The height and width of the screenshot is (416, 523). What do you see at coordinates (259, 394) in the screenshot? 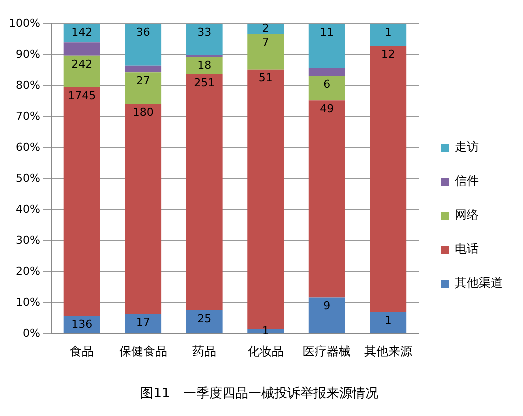
I see `text: 图11 一季度四品一械投诉举报来源情况` at bounding box center [259, 394].